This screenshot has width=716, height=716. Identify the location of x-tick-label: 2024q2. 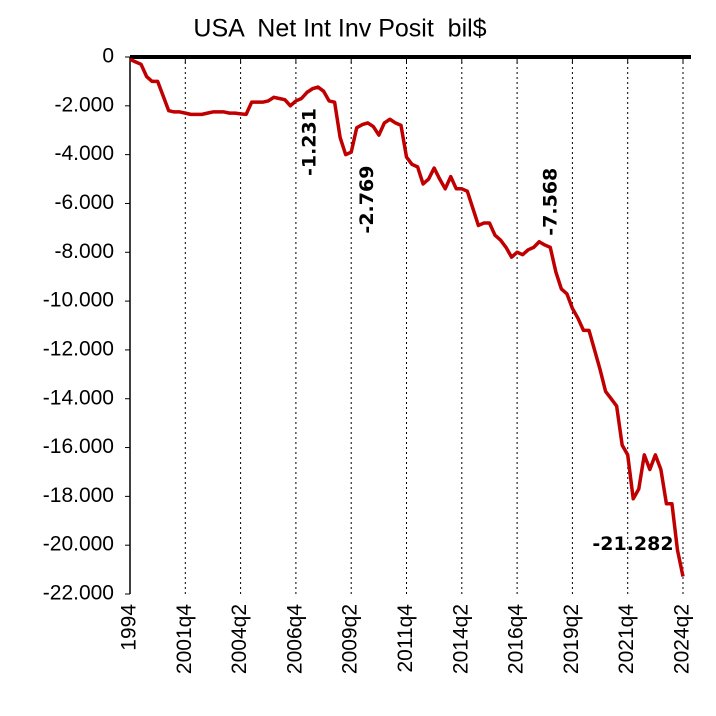
(682, 639).